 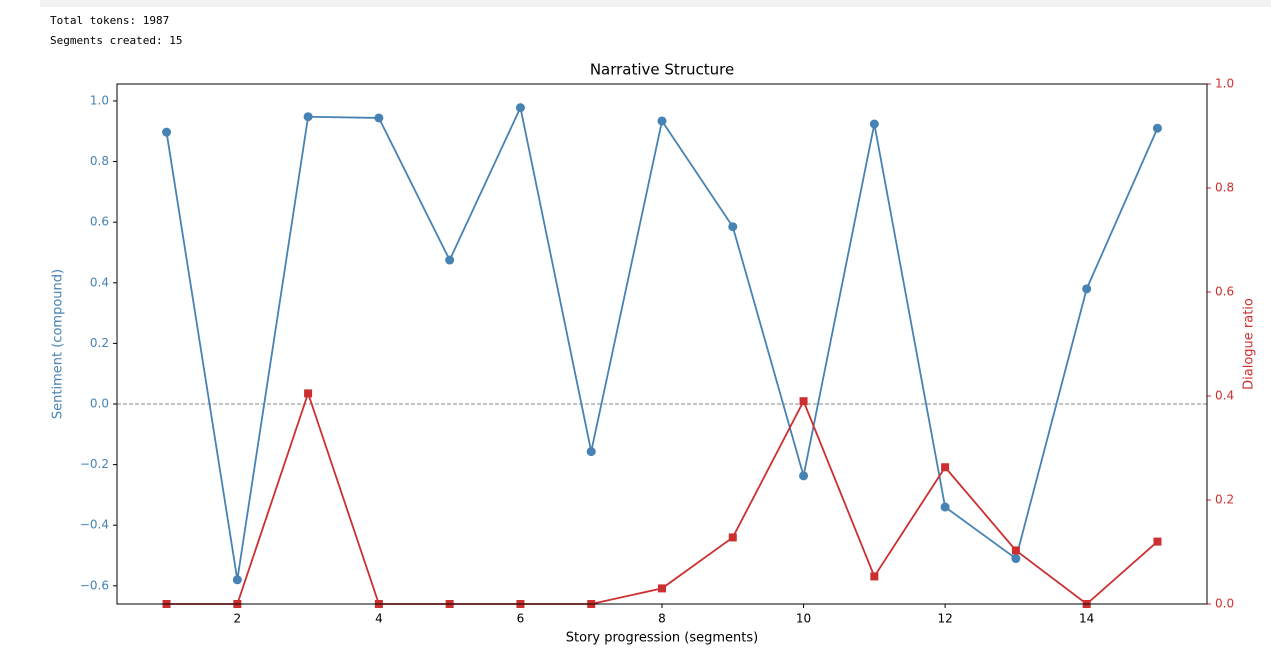 What do you see at coordinates (109, 20) in the screenshot?
I see `output-line: Total tokens: 1987` at bounding box center [109, 20].